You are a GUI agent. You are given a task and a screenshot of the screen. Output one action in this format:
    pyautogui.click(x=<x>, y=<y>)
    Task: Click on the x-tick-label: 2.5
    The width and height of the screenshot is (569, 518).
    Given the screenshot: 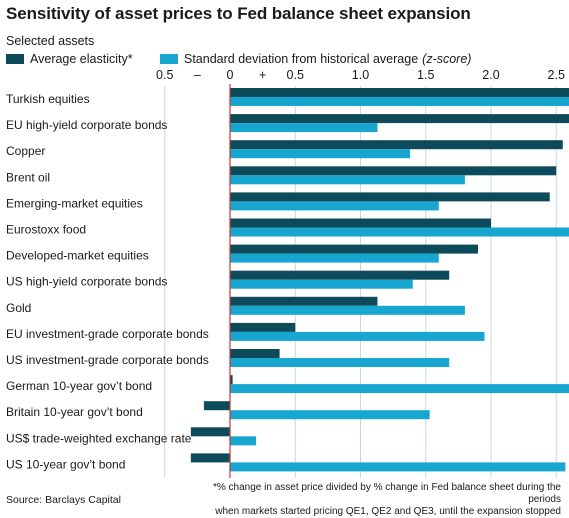 What is the action you would take?
    pyautogui.click(x=556, y=75)
    